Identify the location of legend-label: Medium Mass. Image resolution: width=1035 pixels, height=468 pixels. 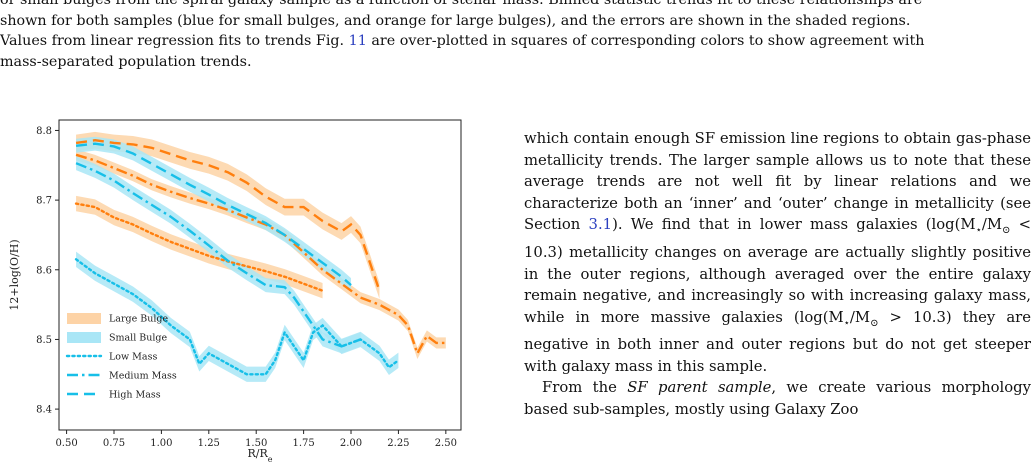
(143, 376).